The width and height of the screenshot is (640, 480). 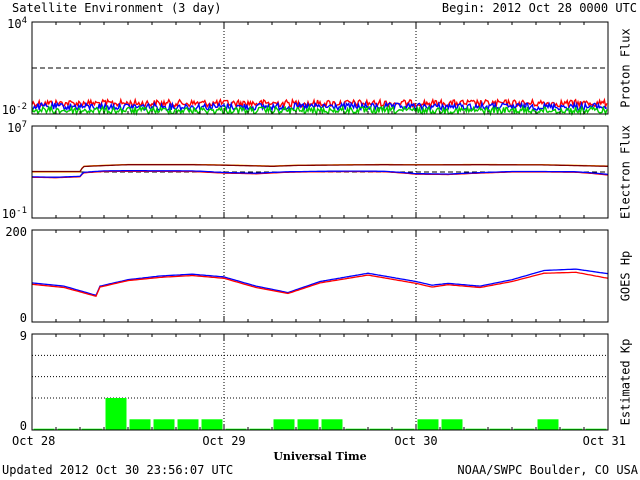 I want to click on y-tick-label: 10-1, so click(x=14, y=213).